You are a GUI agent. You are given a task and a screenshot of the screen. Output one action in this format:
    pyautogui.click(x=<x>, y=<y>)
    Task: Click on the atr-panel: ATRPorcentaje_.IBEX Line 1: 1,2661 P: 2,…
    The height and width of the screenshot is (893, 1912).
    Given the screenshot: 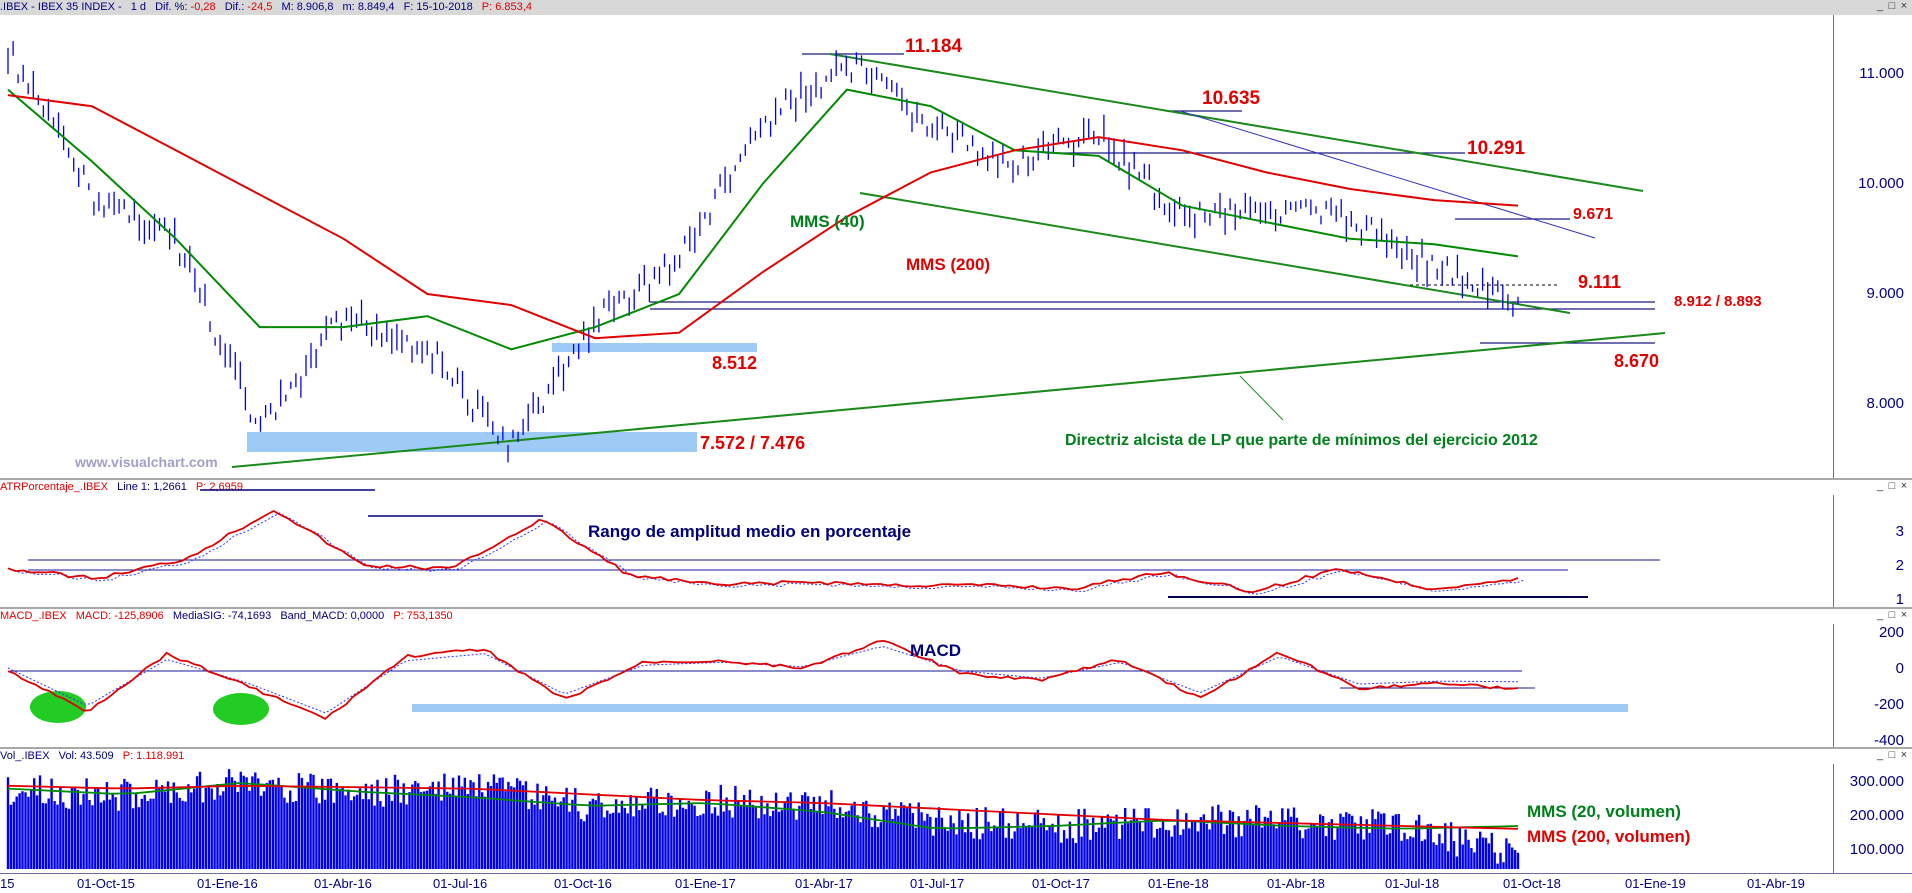 What is the action you would take?
    pyautogui.click(x=956, y=544)
    